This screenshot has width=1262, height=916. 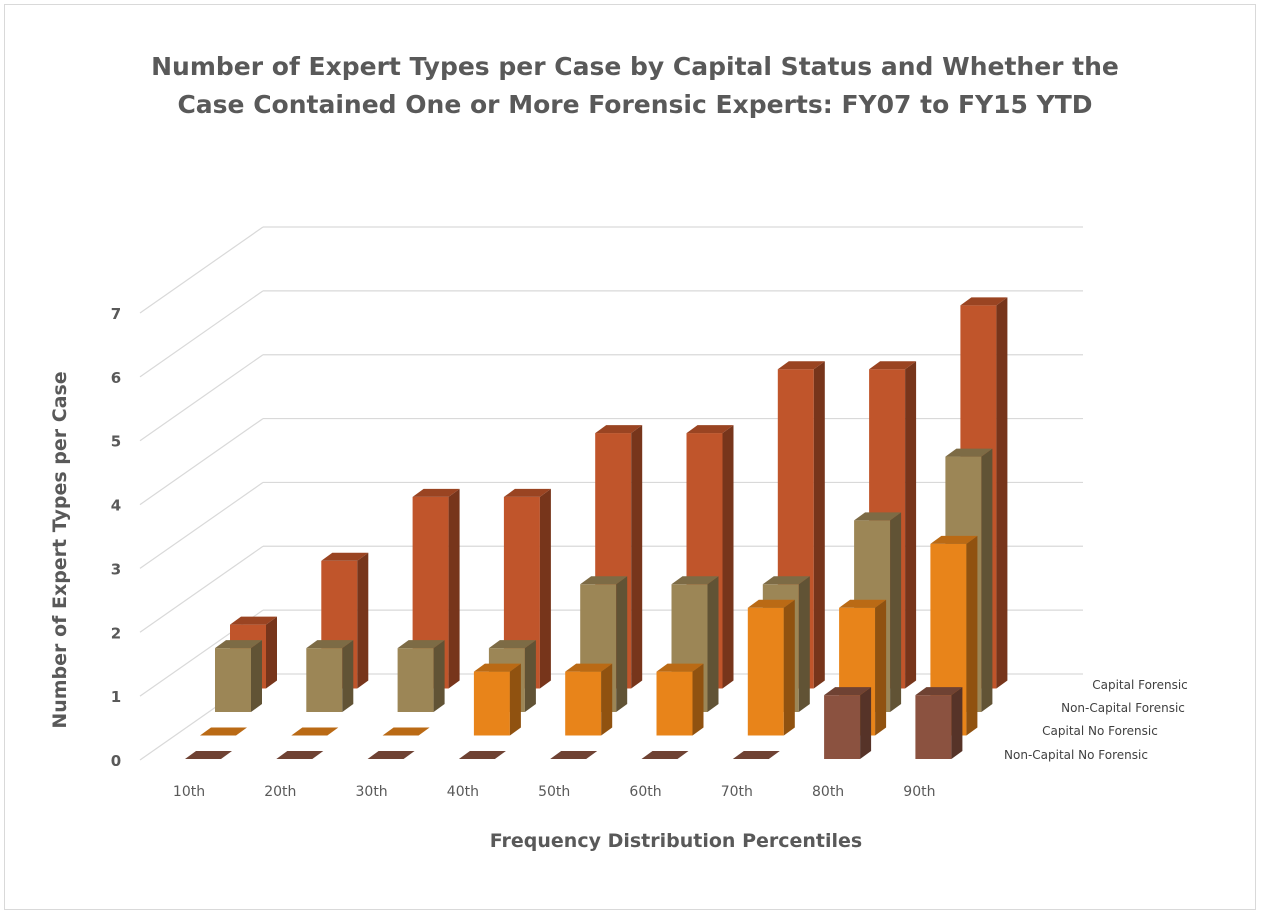 I want to click on y-axis-title: Number of Expert Types per Case, so click(x=60, y=549).